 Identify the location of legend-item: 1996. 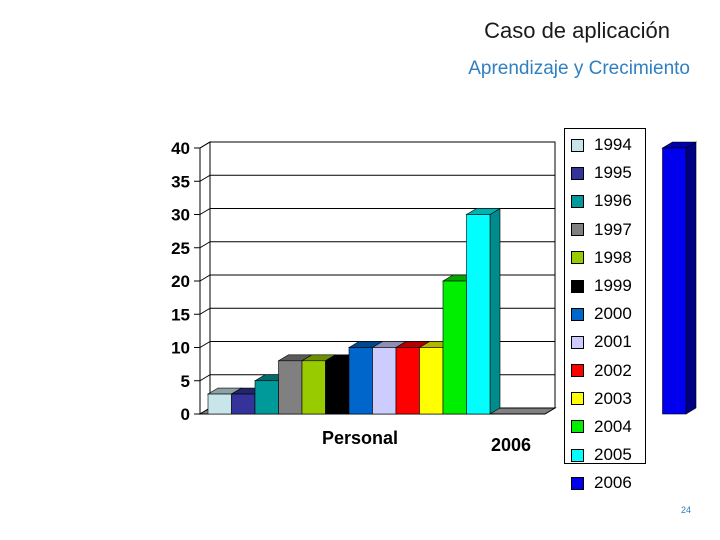
(605, 201).